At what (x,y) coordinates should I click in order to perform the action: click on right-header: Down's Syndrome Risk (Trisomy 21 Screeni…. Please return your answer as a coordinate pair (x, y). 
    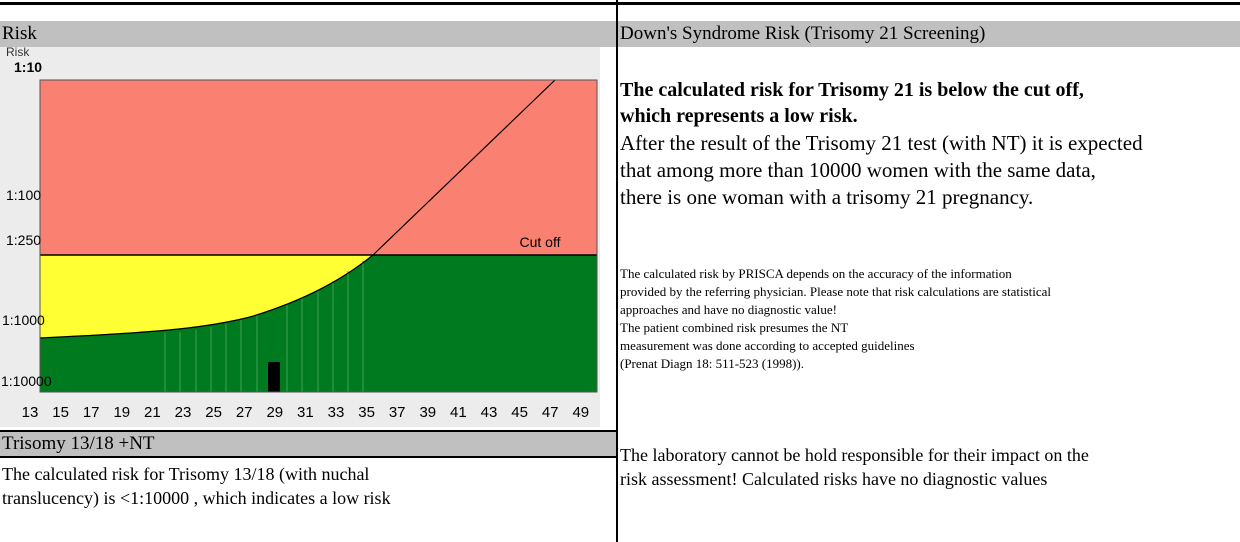
    Looking at the image, I should click on (929, 34).